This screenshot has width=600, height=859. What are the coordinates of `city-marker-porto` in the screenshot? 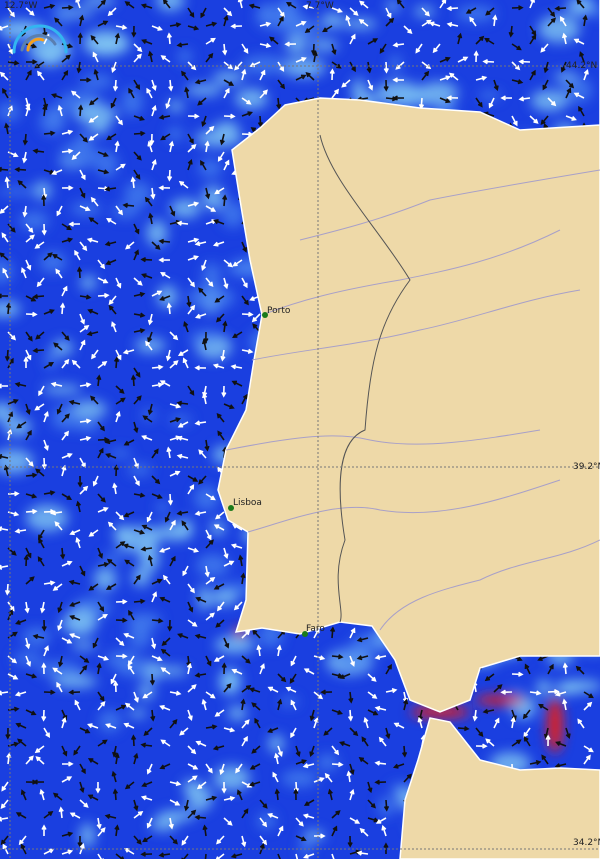 It's located at (265, 315).